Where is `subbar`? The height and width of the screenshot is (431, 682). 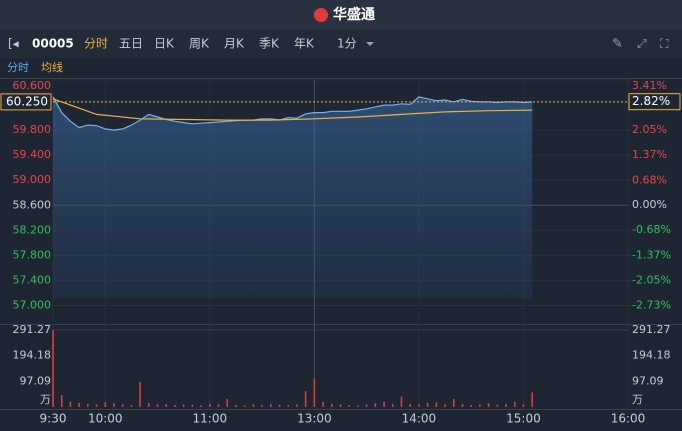
subbar is located at coordinates (341, 68).